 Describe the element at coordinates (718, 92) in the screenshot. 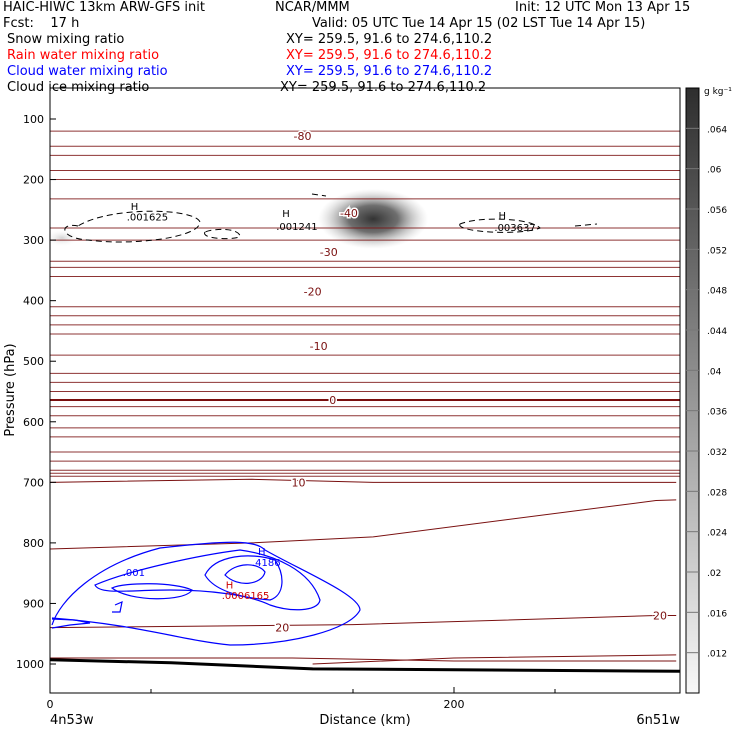

I see `colorbar-units: g kg⁻¹` at that location.